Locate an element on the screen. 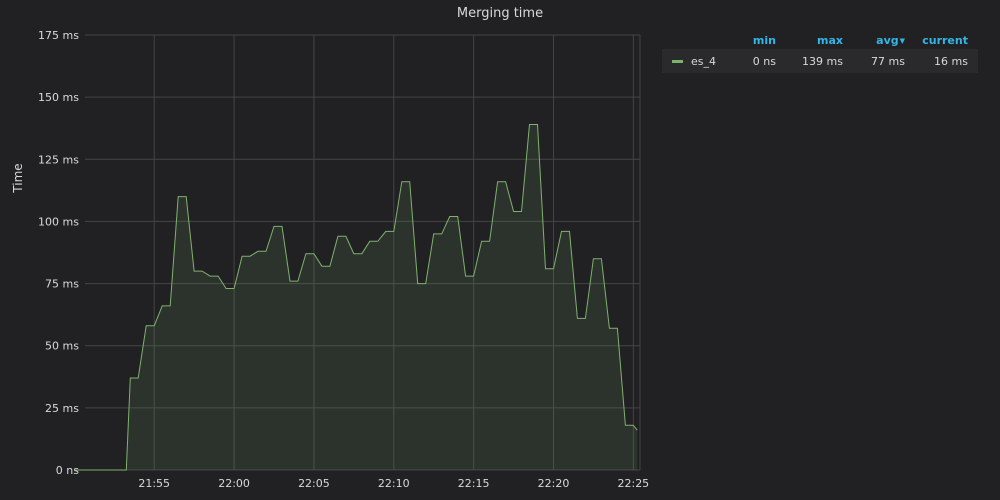  legend-header: min max avg▼ current is located at coordinates (820, 40).